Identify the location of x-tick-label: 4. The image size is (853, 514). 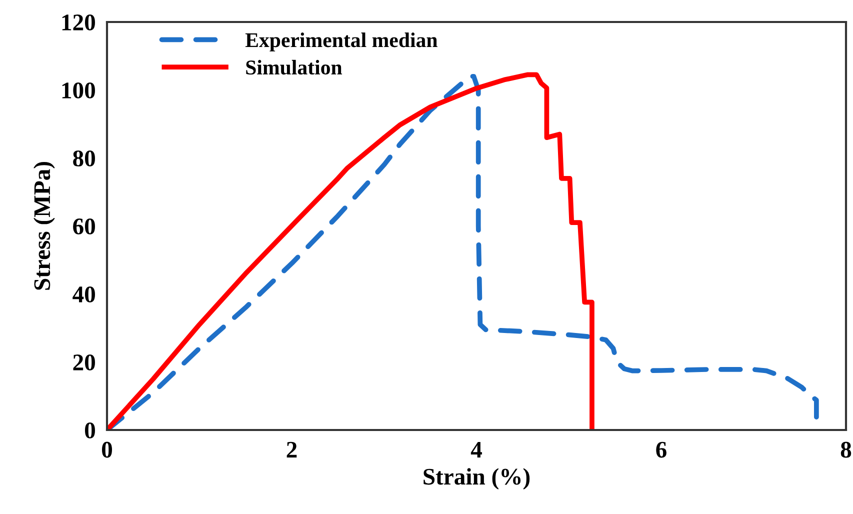
(476, 450).